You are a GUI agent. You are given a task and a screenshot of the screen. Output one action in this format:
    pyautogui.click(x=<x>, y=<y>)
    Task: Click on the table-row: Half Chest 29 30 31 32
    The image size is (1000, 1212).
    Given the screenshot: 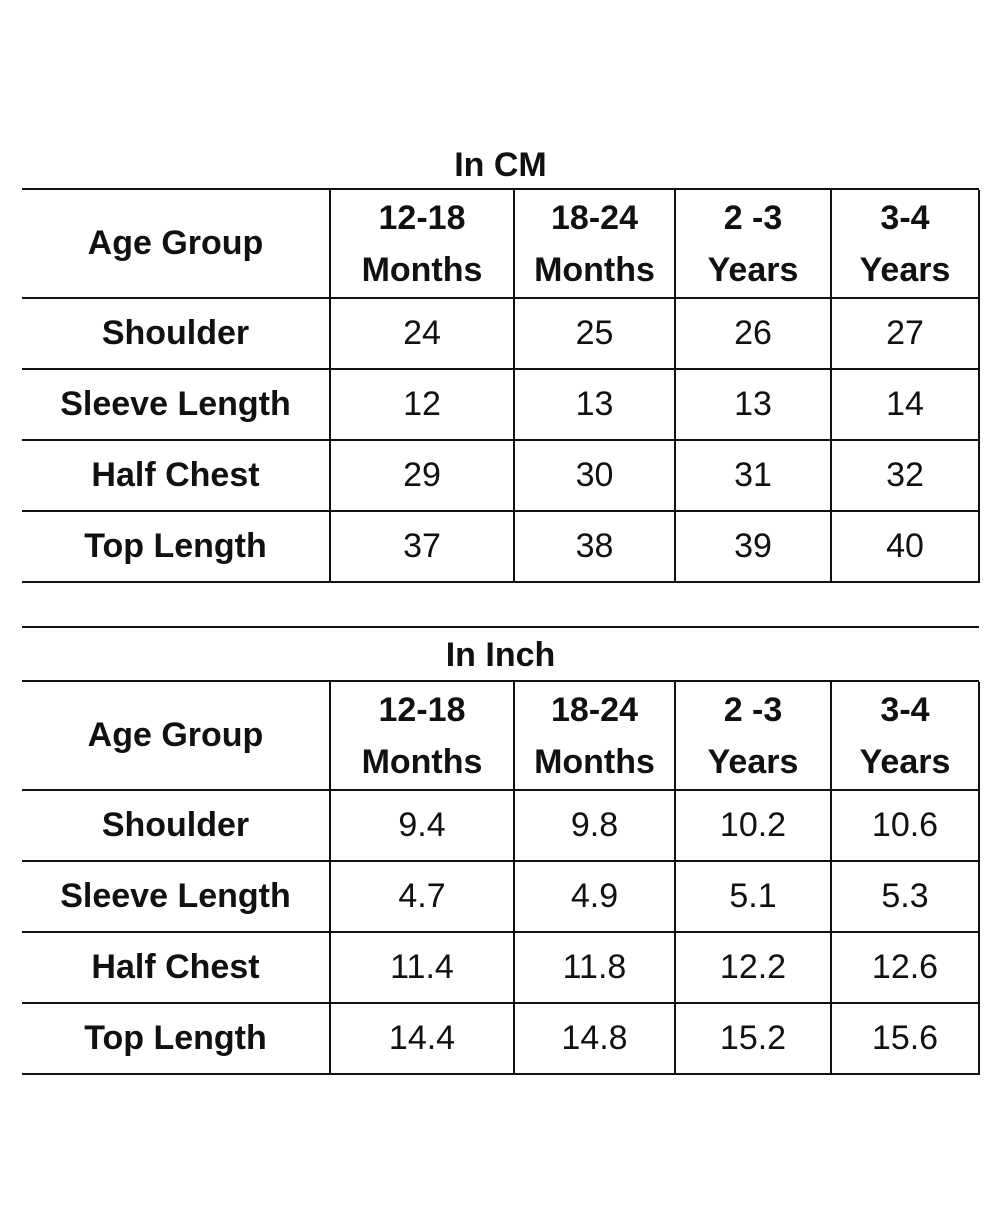 What is the action you would take?
    pyautogui.click(x=501, y=475)
    